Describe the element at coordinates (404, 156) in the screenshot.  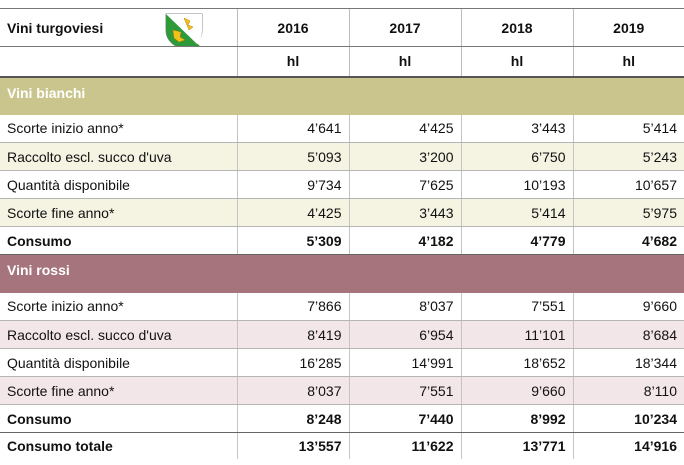
I see `value-cell: 3’200` at that location.